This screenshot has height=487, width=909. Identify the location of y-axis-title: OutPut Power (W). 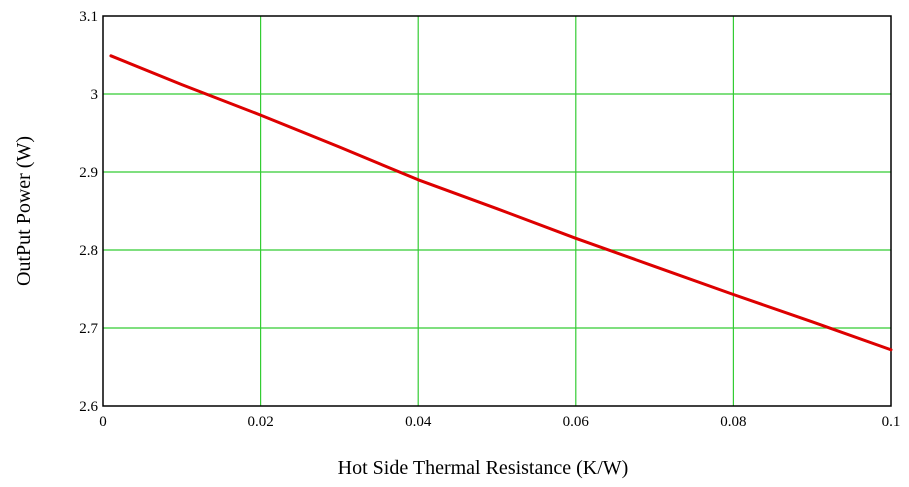
(24, 211).